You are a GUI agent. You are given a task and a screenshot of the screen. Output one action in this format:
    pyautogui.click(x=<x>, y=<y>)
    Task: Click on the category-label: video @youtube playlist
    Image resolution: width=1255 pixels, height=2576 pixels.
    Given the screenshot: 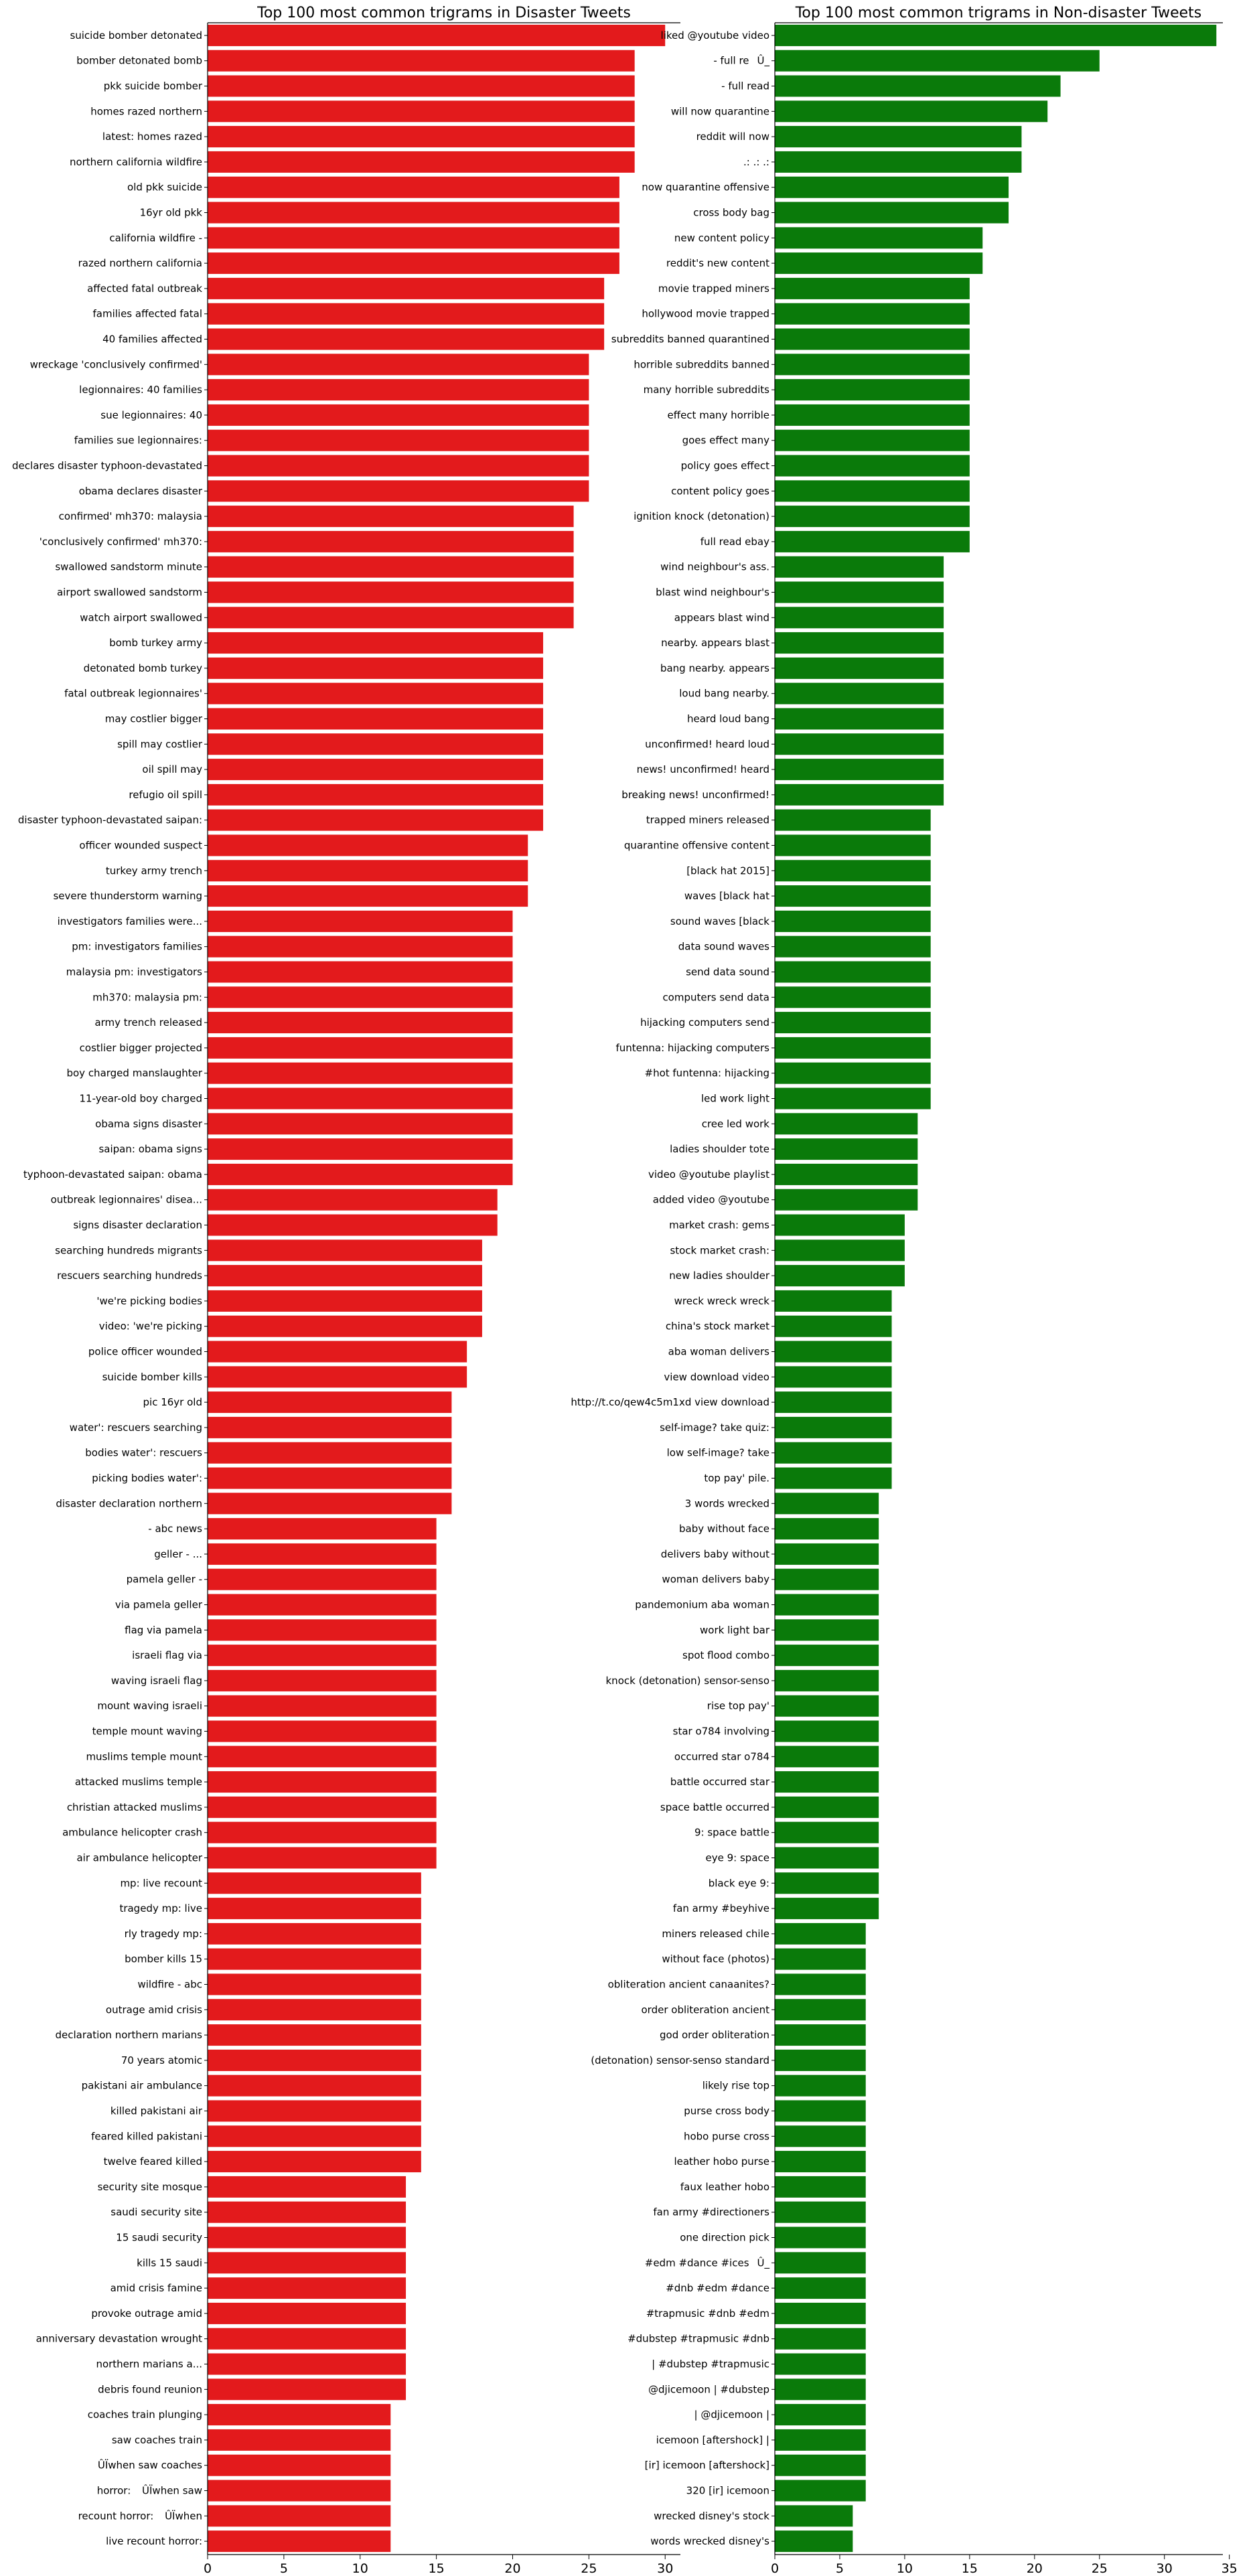 What is the action you would take?
    pyautogui.click(x=708, y=1174)
    